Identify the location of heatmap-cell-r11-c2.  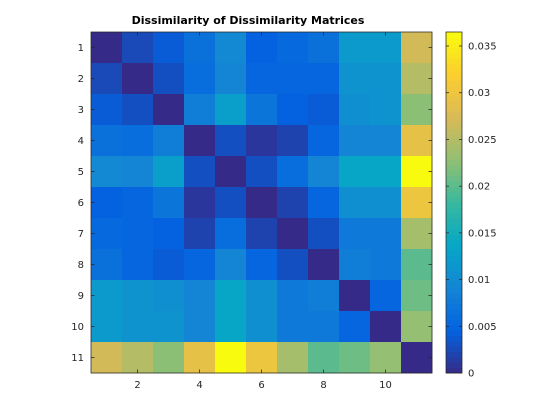
(138, 358).